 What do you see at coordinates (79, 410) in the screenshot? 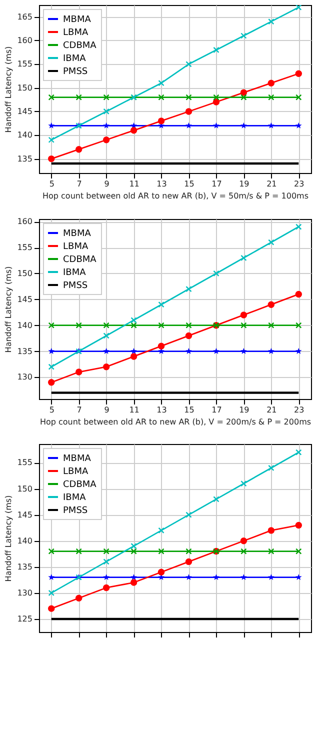
I see `x-tick-label: 7` at bounding box center [79, 410].